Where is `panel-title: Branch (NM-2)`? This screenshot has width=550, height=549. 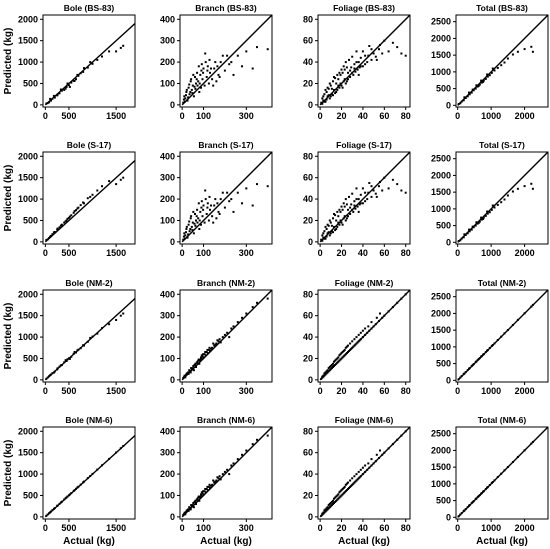 panel-title: Branch (NM-2) is located at coordinates (226, 283).